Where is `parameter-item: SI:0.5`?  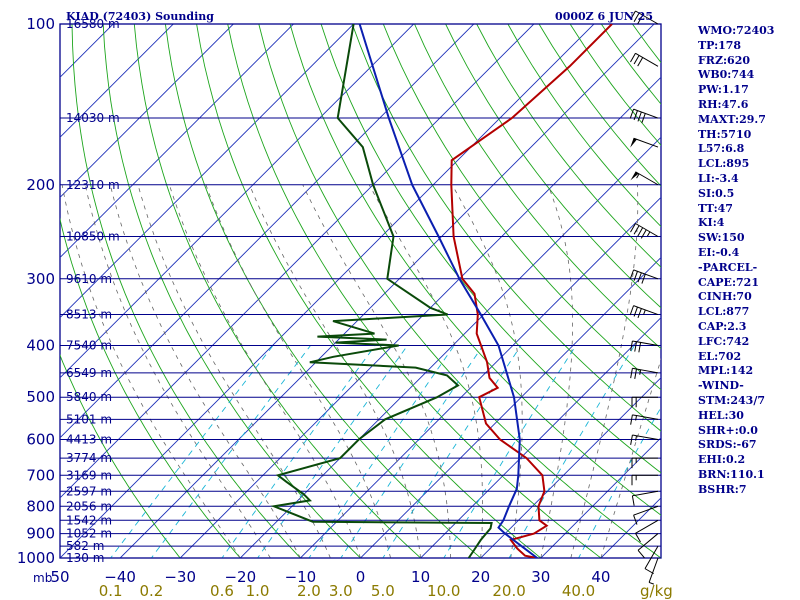 parameter-item: SI:0.5 is located at coordinates (716, 193).